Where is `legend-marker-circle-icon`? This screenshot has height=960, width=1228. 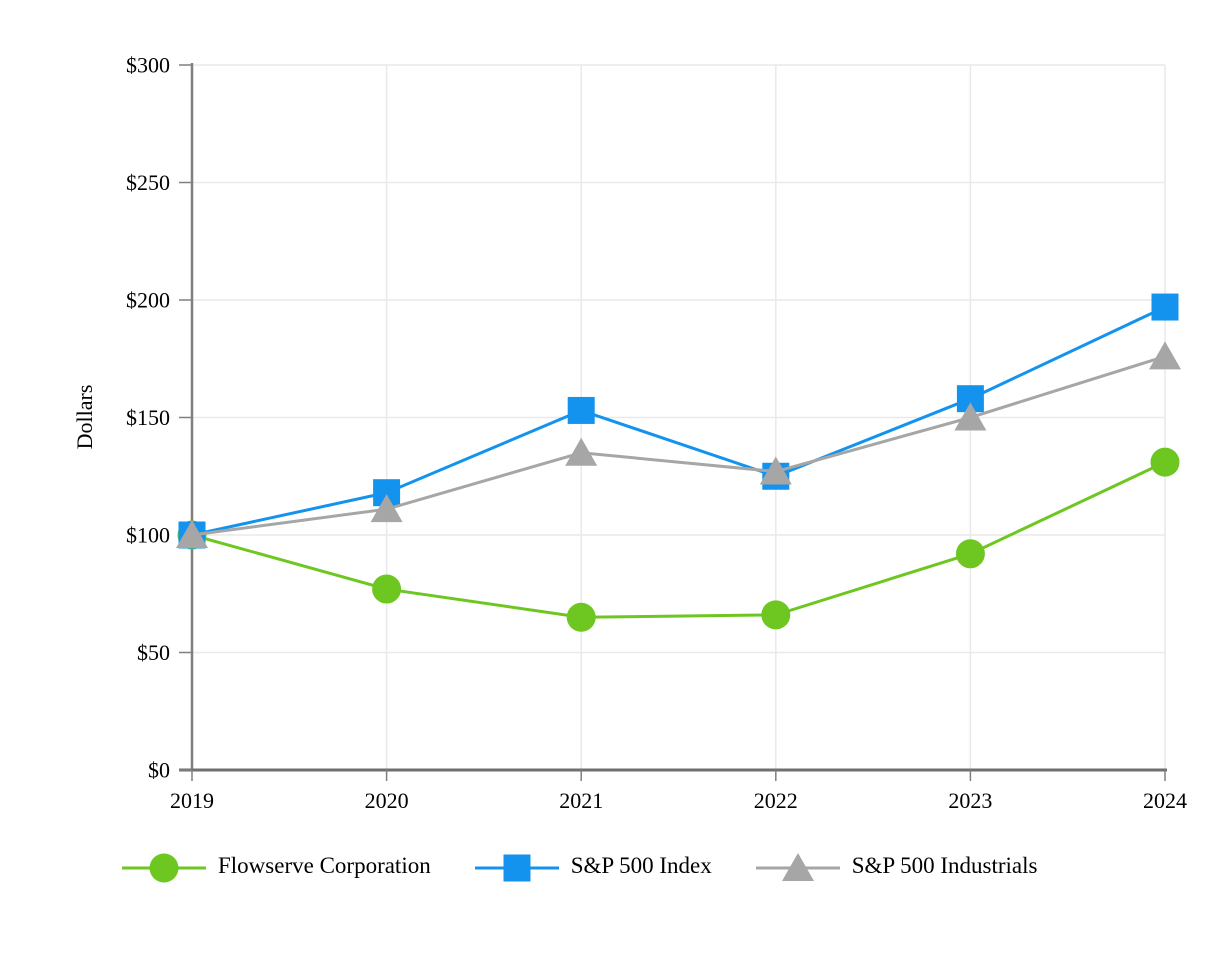 legend-marker-circle-icon is located at coordinates (164, 868).